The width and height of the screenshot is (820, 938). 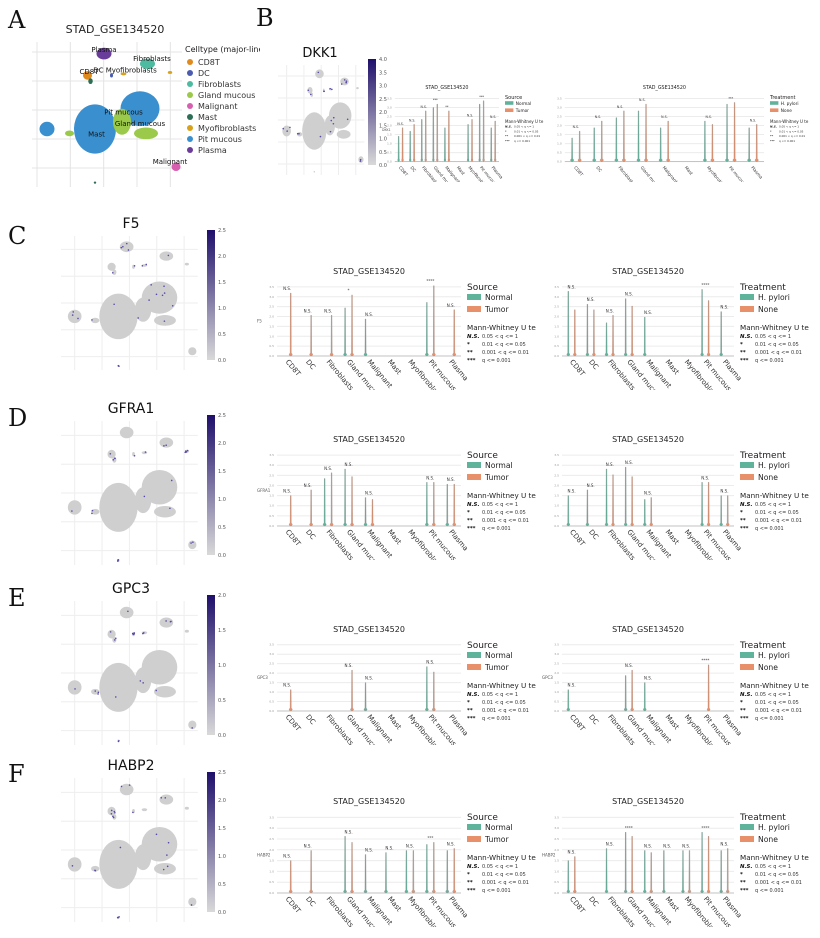 What do you see at coordinates (768, 309) in the screenshot?
I see `legend-label: None` at bounding box center [768, 309].